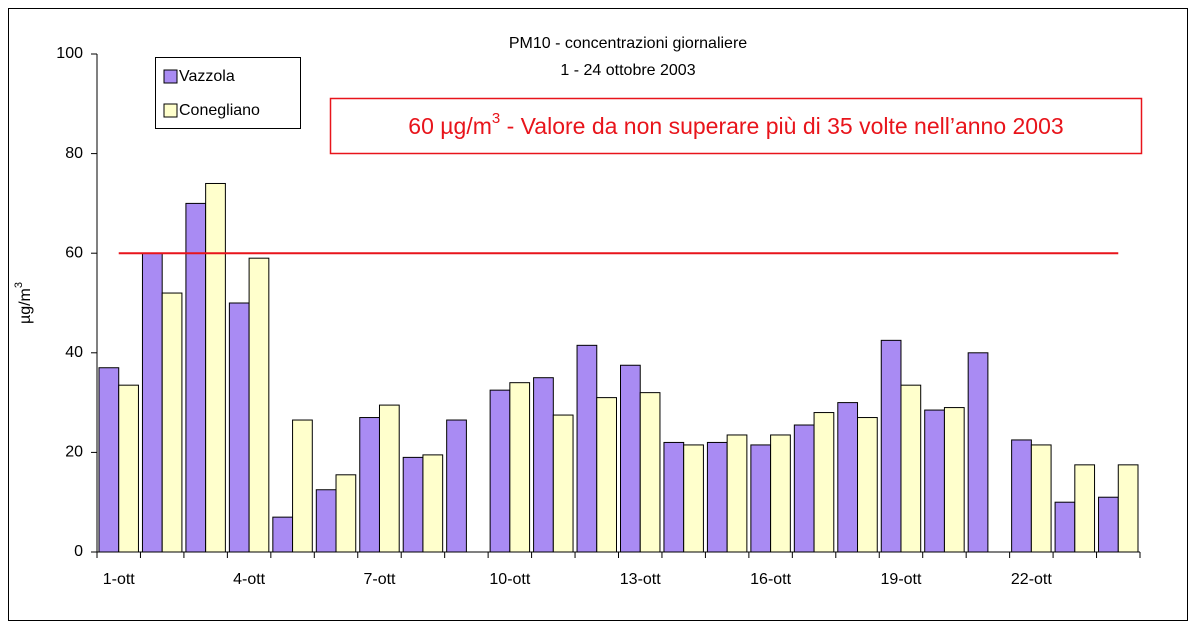 Image resolution: width=1196 pixels, height=633 pixels. Describe the element at coordinates (1031, 579) in the screenshot. I see `x-tick-label: 22-ott` at that location.